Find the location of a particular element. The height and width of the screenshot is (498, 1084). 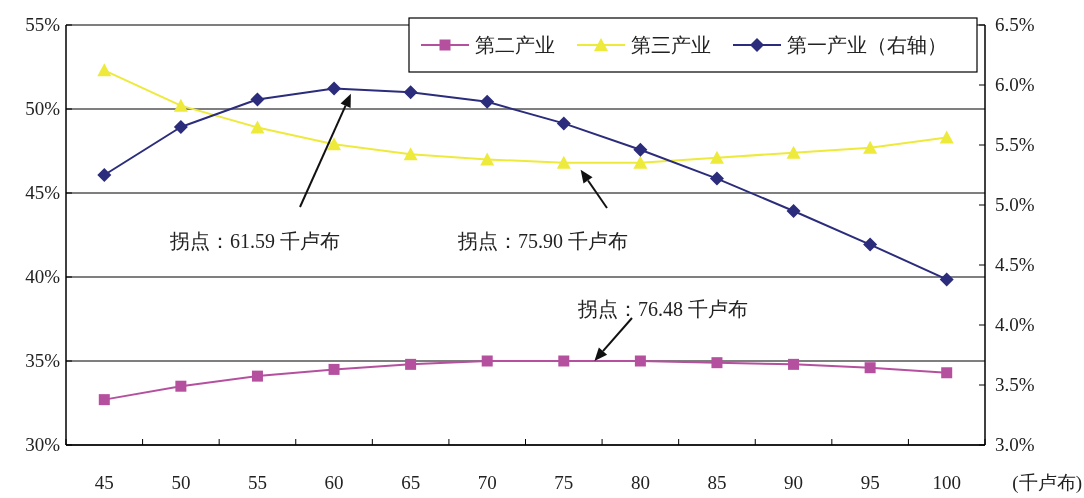

annotation: 拐点：76.48 千卢布 is located at coordinates (662, 309).